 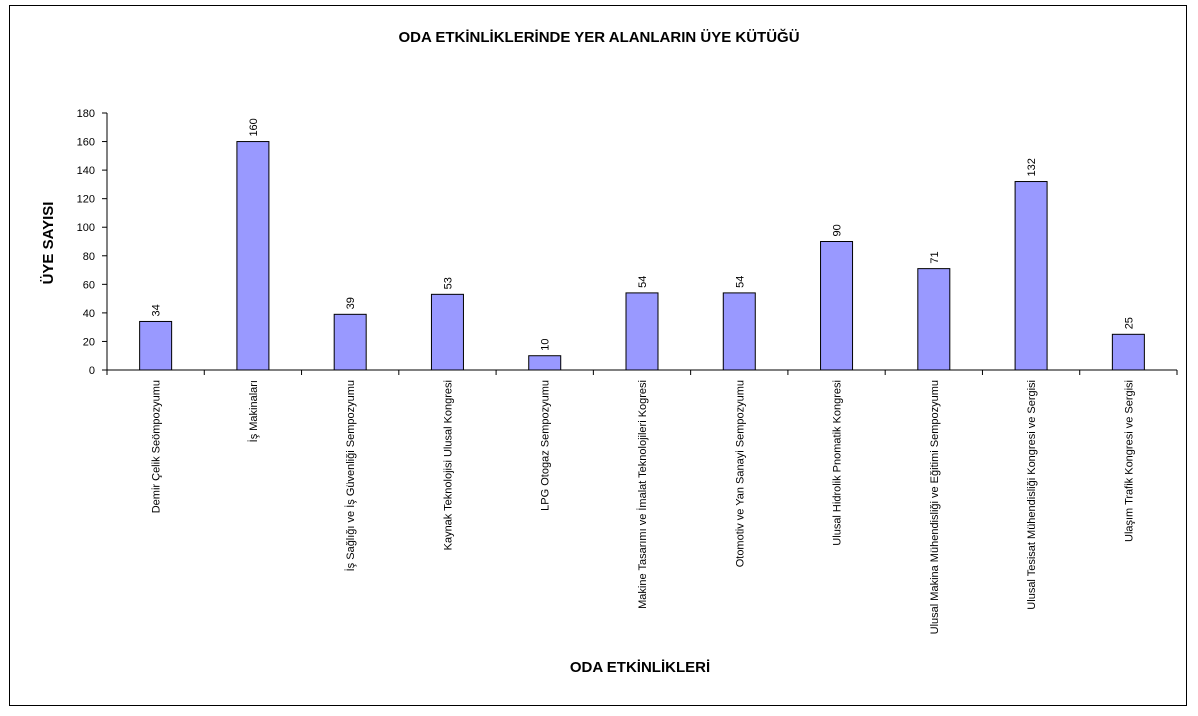 What do you see at coordinates (86, 143) in the screenshot?
I see `y-tick-label: 160` at bounding box center [86, 143].